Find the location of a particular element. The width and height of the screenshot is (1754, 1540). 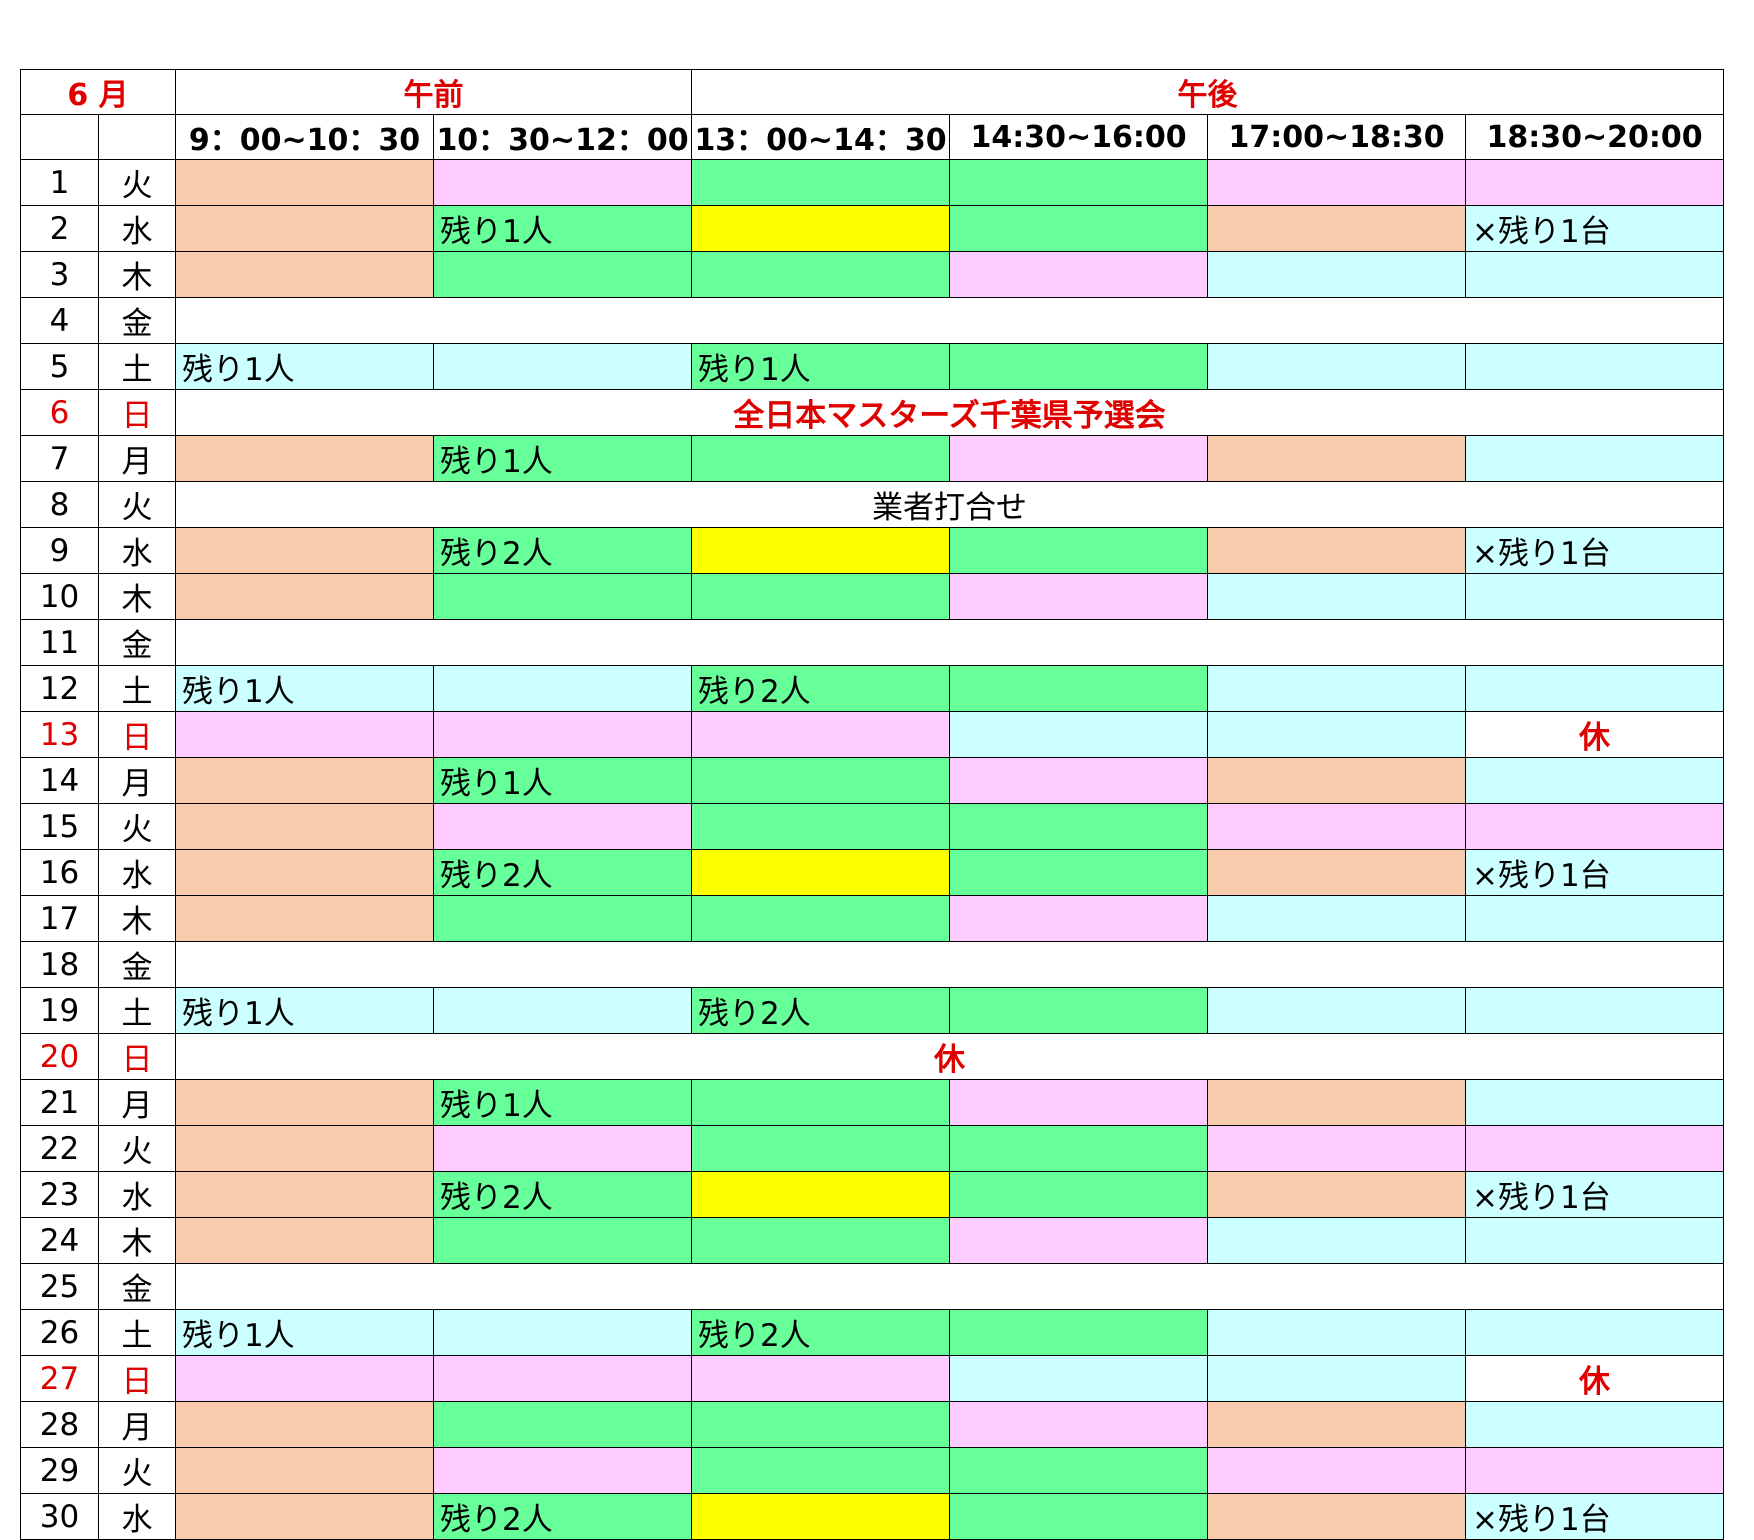

day-row: 11 金 is located at coordinates (872, 642).